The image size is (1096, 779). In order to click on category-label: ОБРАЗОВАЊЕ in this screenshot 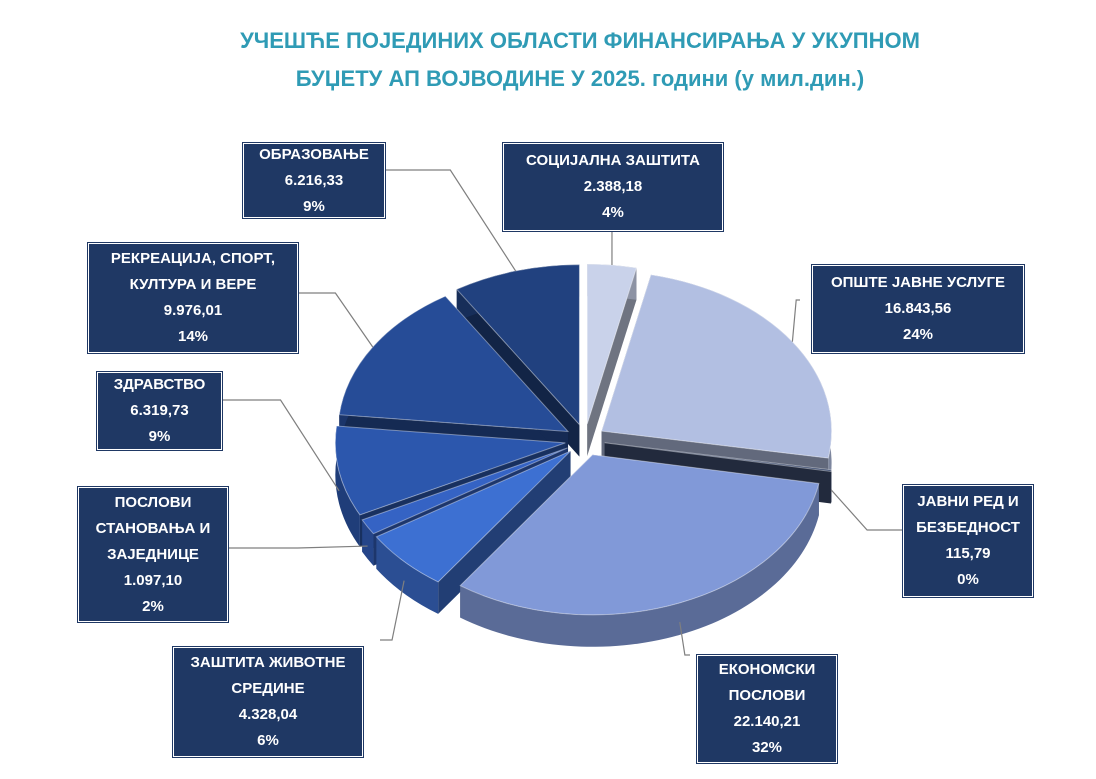, I will do `click(314, 154)`.